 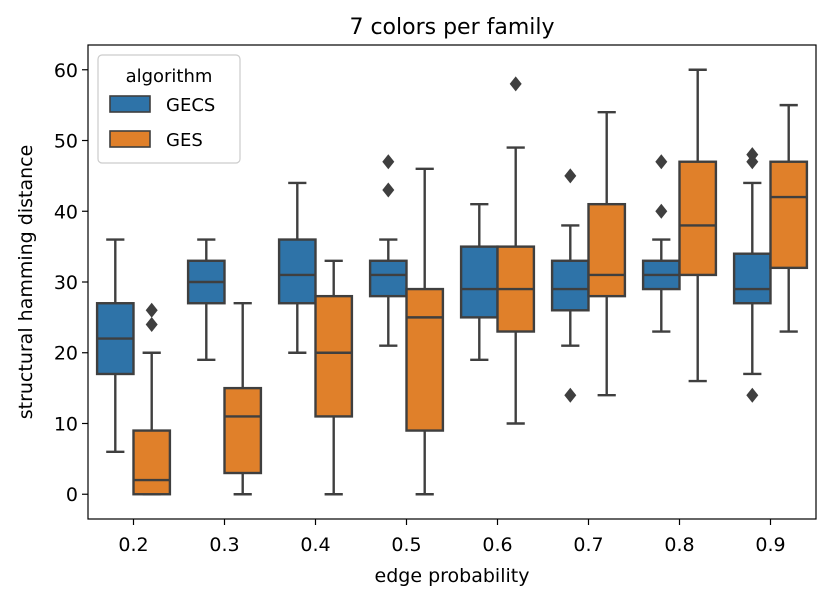 What do you see at coordinates (66, 283) in the screenshot?
I see `y-tick-label: 30` at bounding box center [66, 283].